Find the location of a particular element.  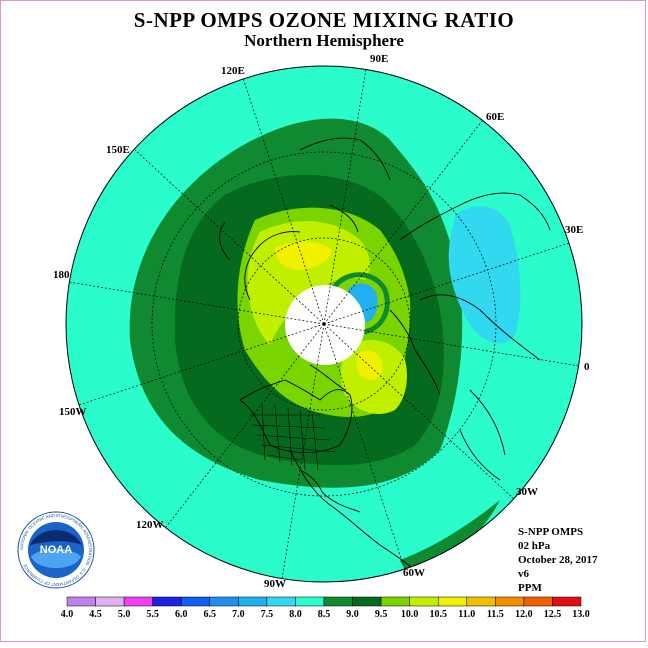

colorbar-tick-label: 8.0 is located at coordinates (295, 614).